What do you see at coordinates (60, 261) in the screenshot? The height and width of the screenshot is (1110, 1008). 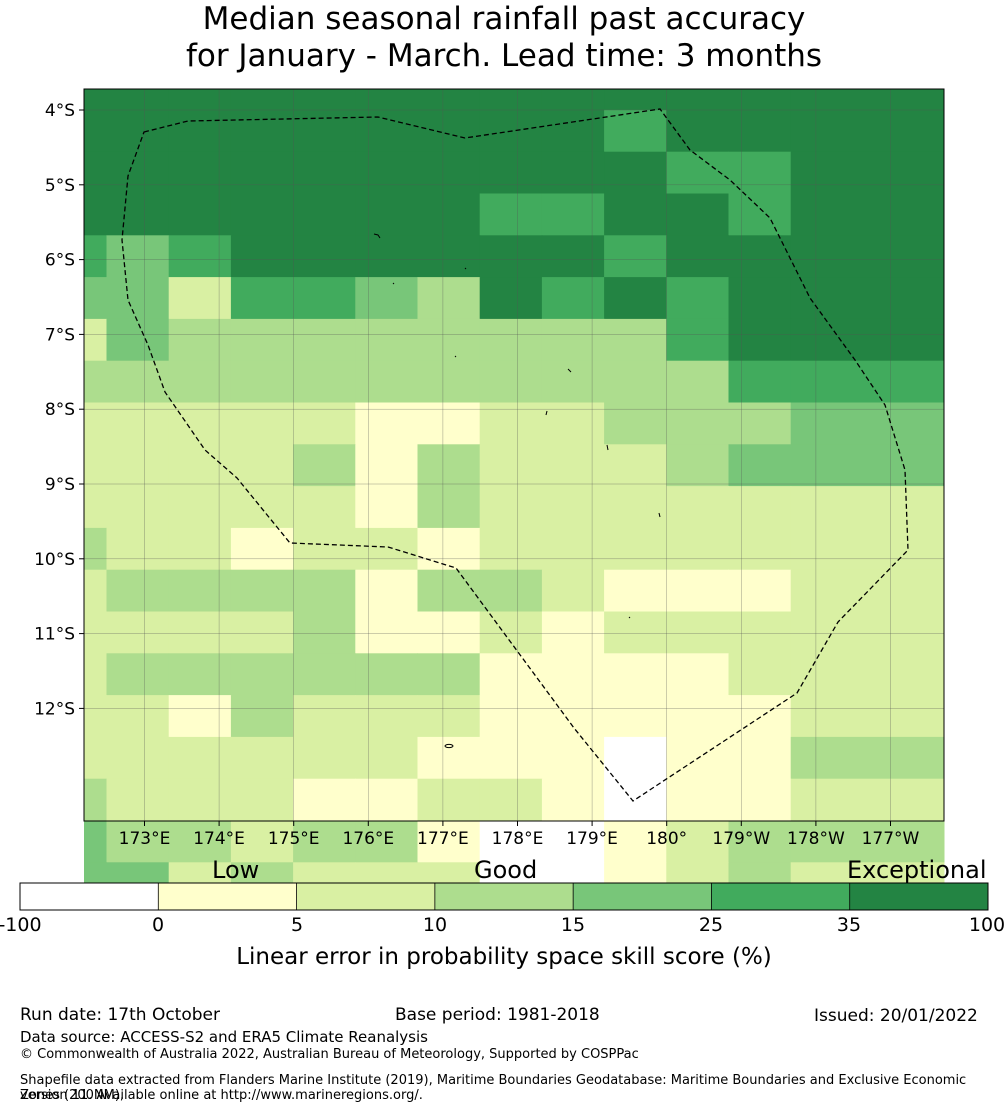 I see `latitude-label: 6°S` at bounding box center [60, 261].